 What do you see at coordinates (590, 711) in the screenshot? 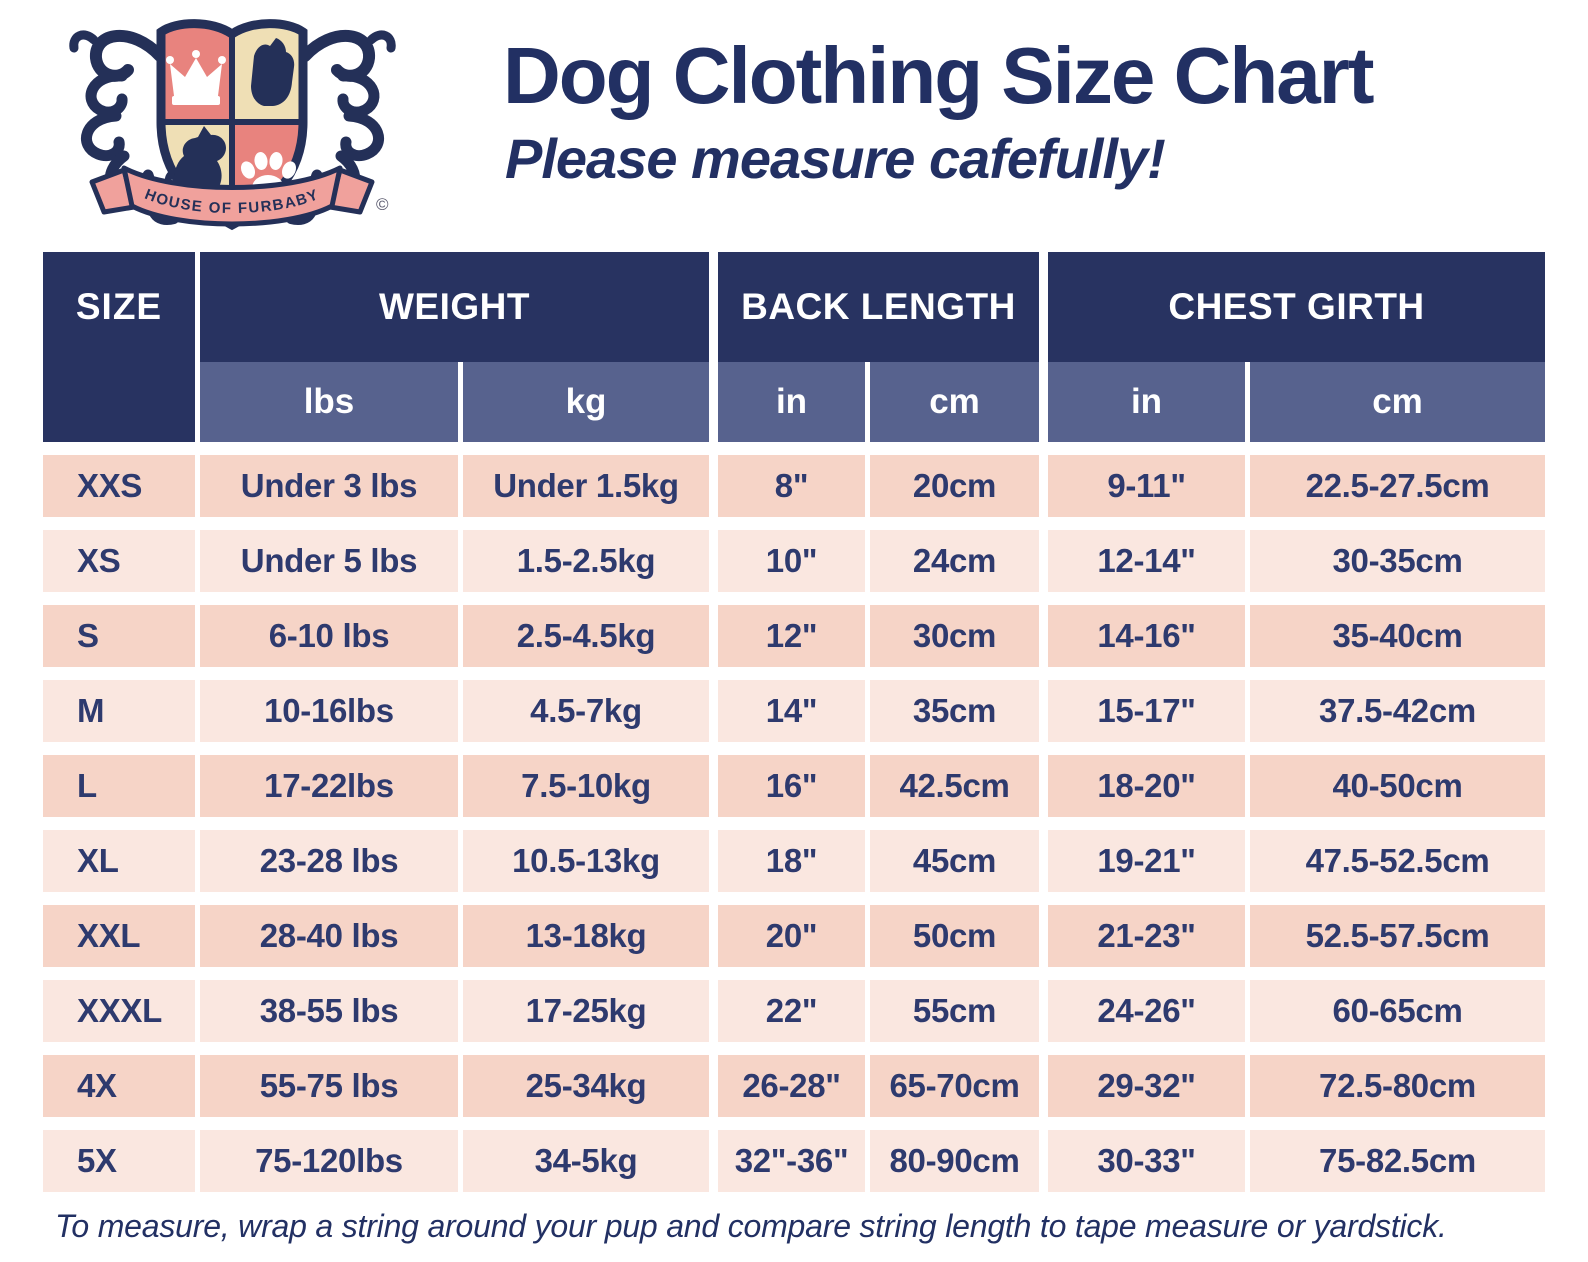
I see `weight-kg-cell: 4.5-7kg` at bounding box center [590, 711].